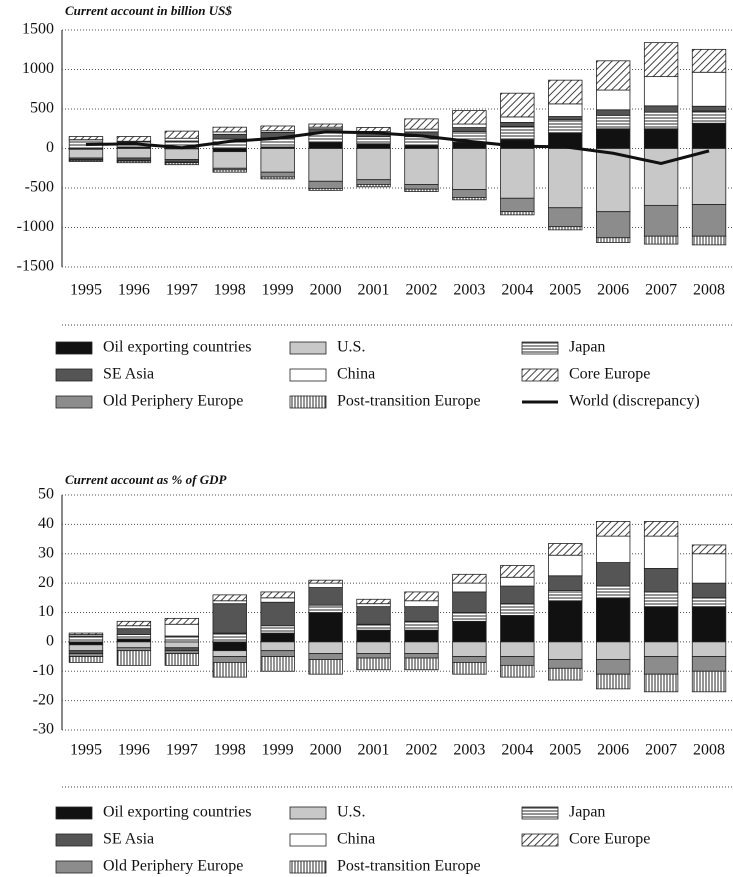 This screenshot has width=733, height=877. Describe the element at coordinates (86, 290) in the screenshot. I see `x-tick-label: 1995` at that location.